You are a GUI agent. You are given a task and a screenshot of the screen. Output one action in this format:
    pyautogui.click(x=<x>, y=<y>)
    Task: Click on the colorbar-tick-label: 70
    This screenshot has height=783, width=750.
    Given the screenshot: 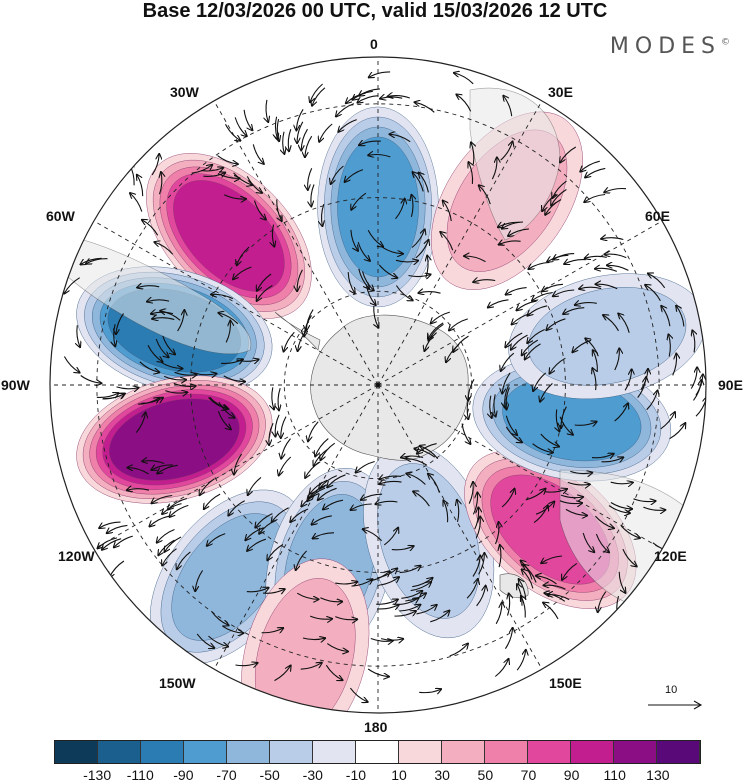 What is the action you would take?
    pyautogui.click(x=528, y=775)
    